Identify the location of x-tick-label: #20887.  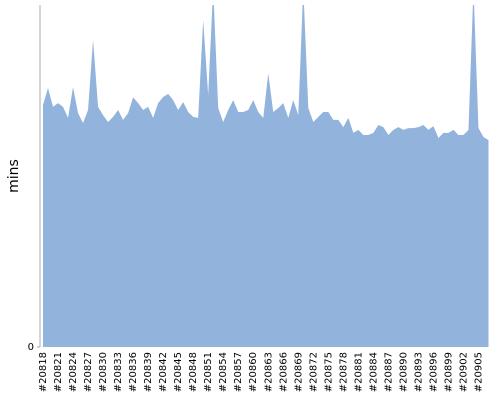
(388, 372).